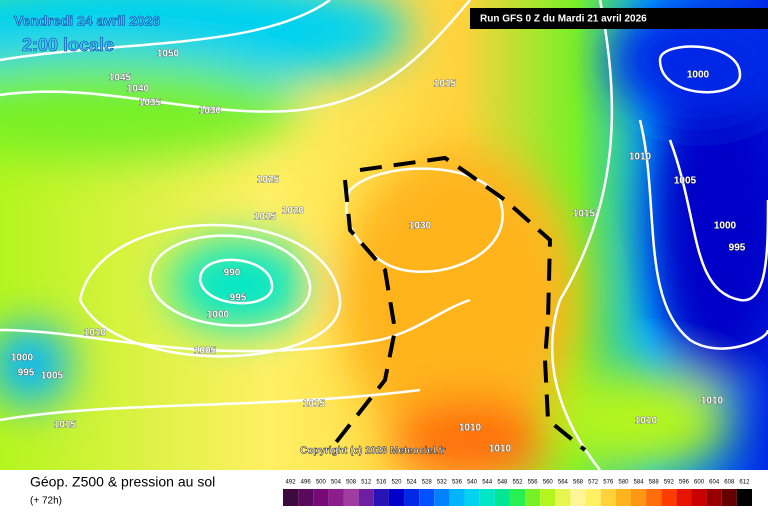 The width and height of the screenshot is (768, 517). What do you see at coordinates (120, 78) in the screenshot?
I see `isobar-label: 1045` at bounding box center [120, 78].